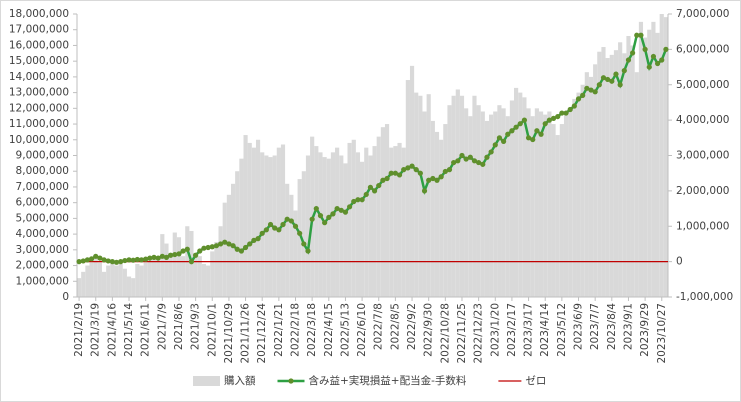 The height and width of the screenshot is (402, 741). What do you see at coordinates (39, 45) in the screenshot?
I see `y-tick-label: 16,000,000` at bounding box center [39, 45].